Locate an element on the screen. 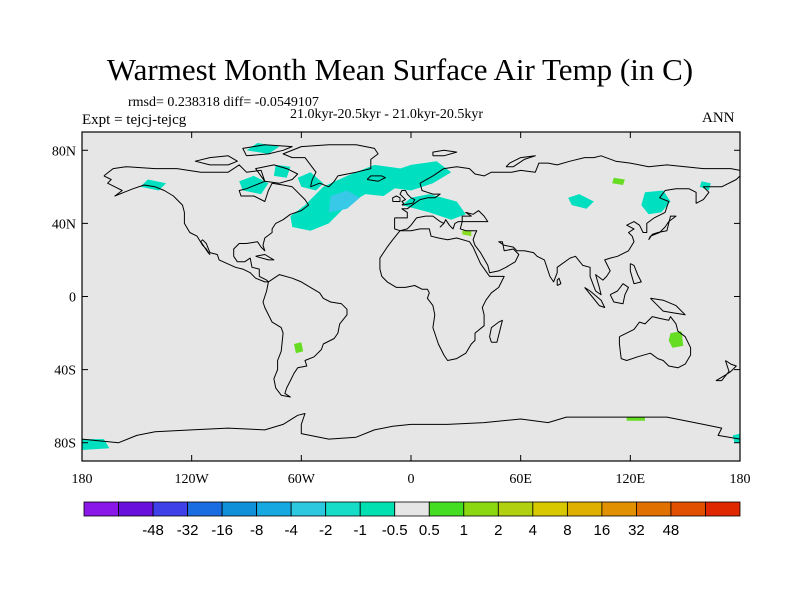  coast-greenland is located at coordinates (330, 166).